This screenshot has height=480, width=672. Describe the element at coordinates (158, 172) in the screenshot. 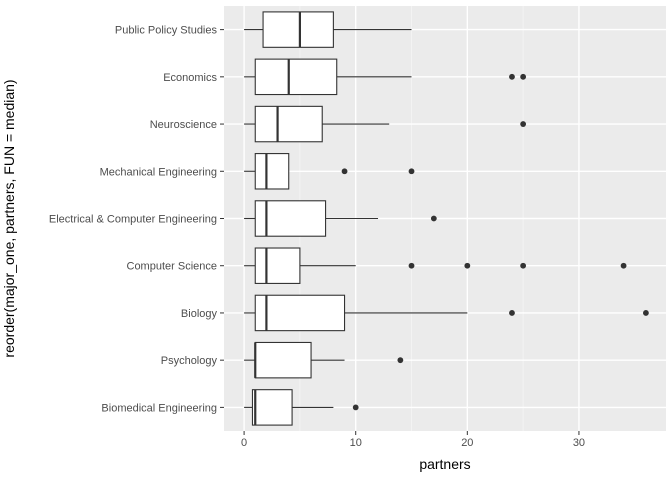

I see `y-tick-label: Mechanical Engineering` at that location.